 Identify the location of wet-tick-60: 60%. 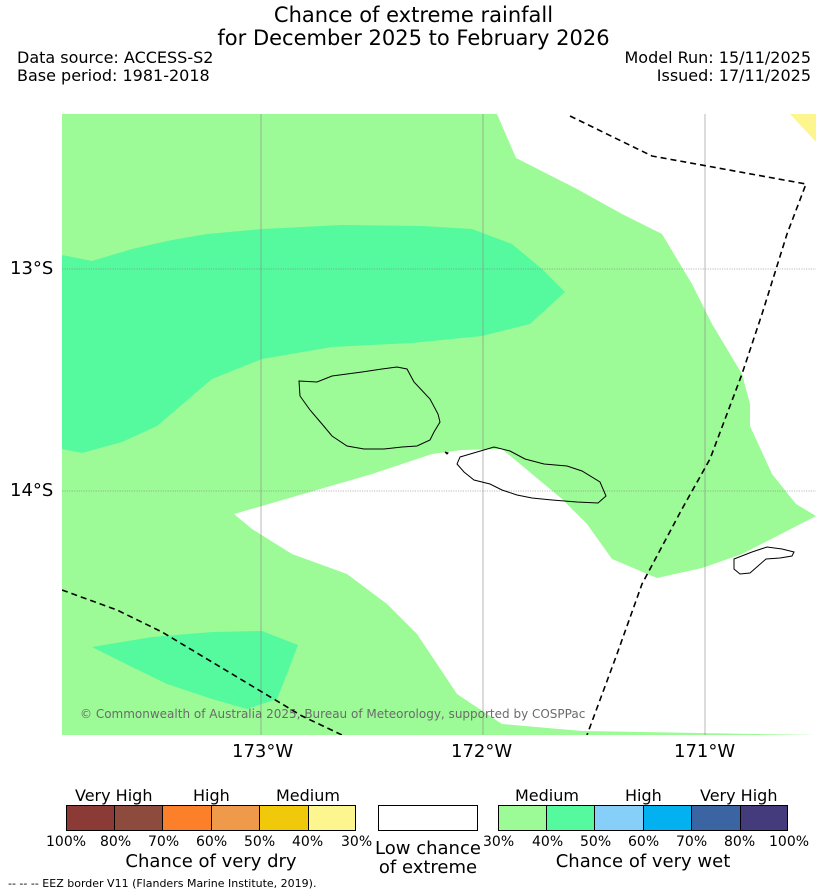
(644, 842).